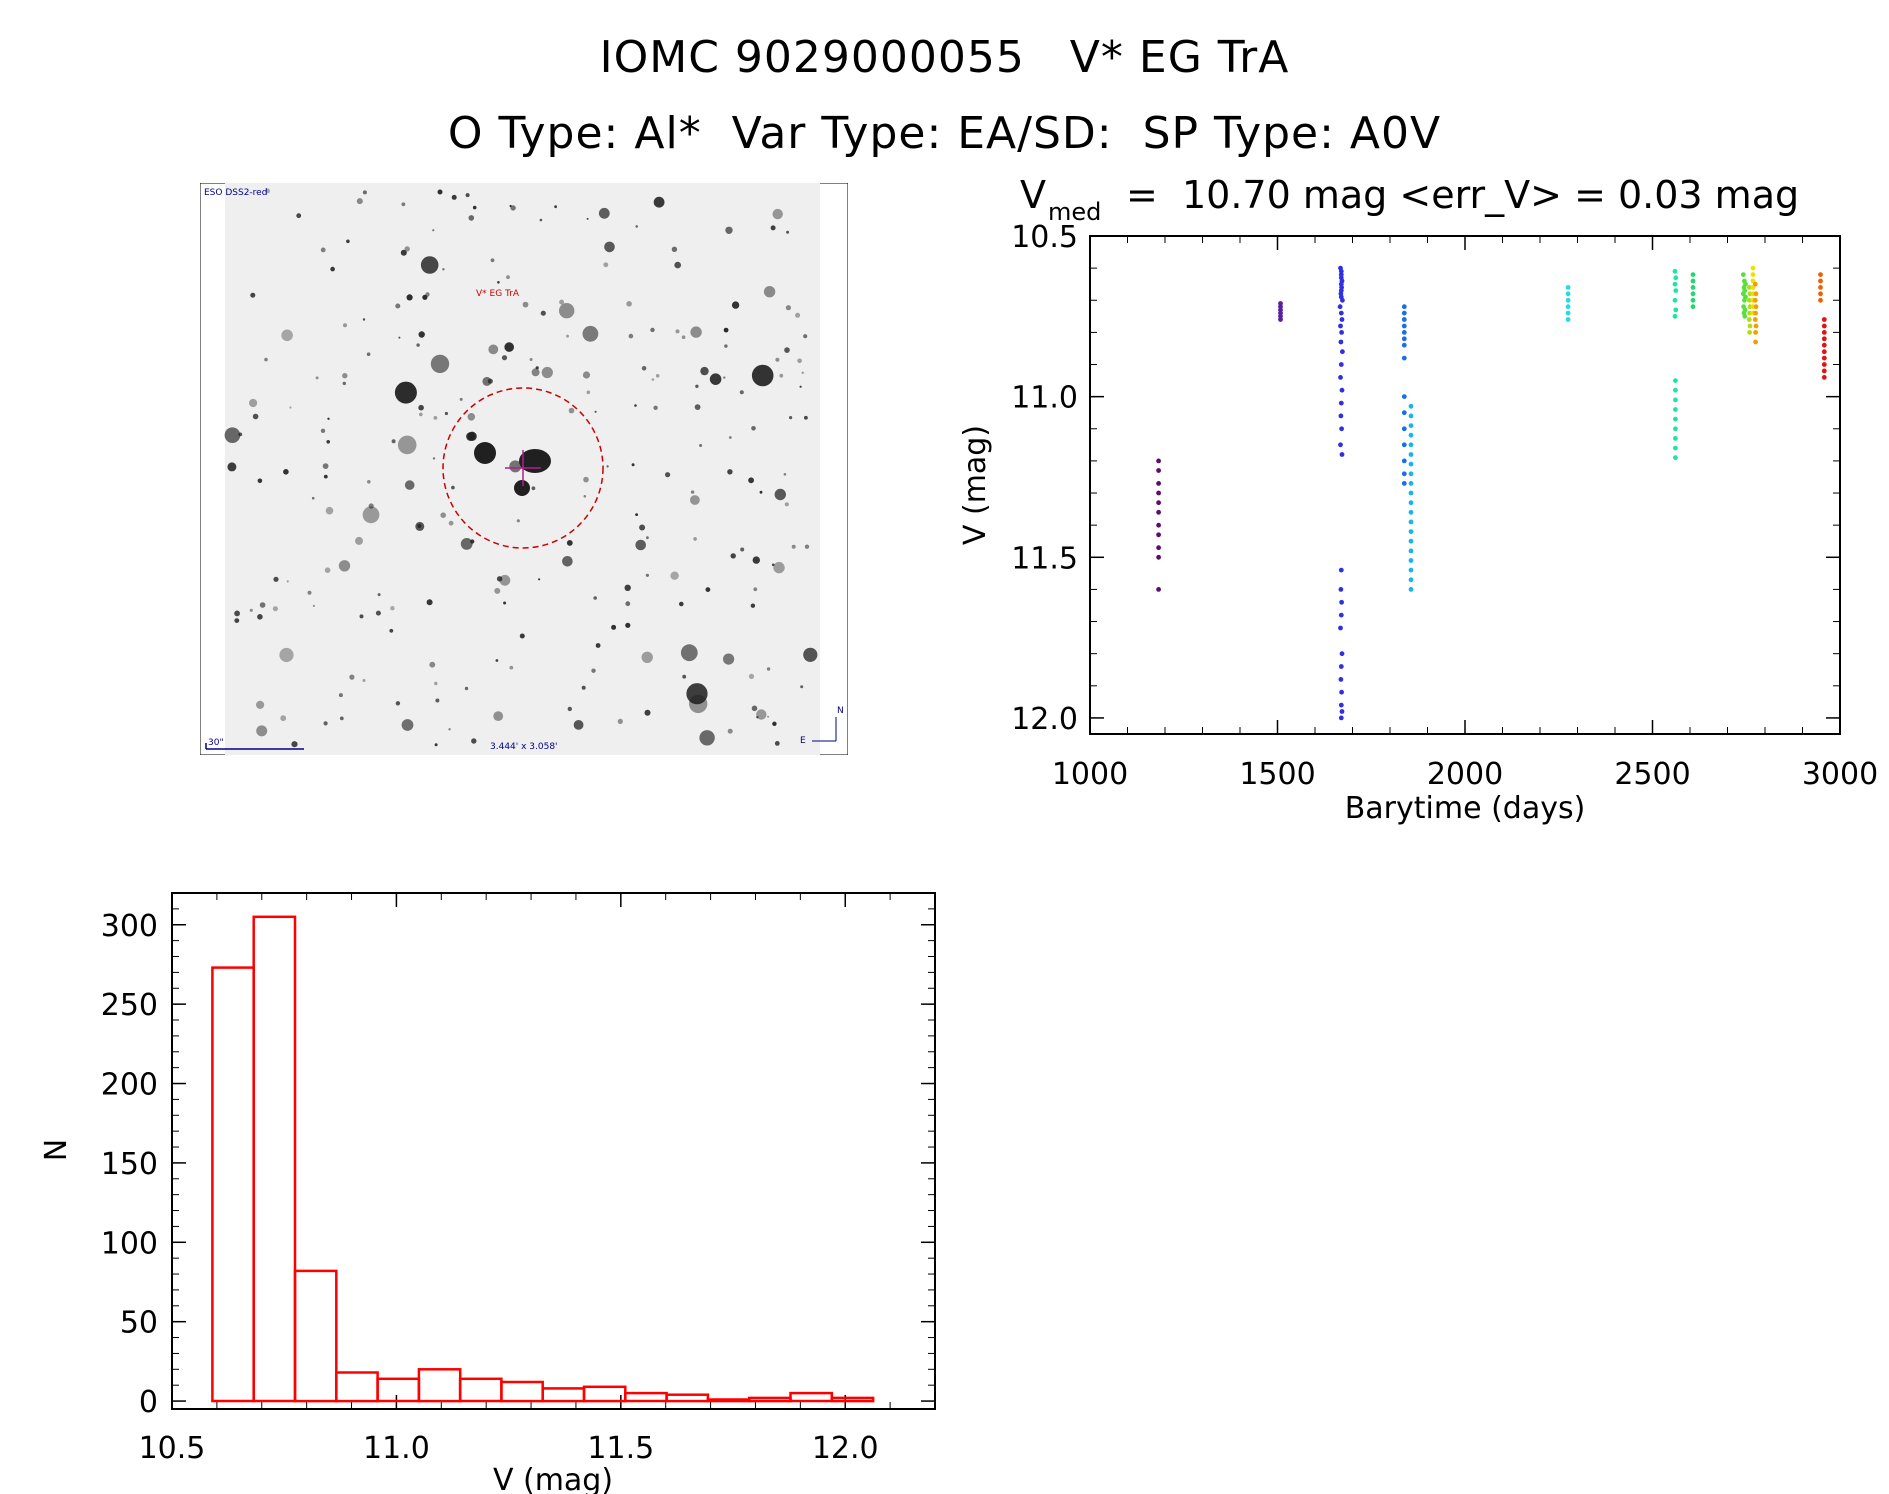 The image size is (1889, 1494). I want to click on lc-xtick-label: 1000, so click(1090, 774).